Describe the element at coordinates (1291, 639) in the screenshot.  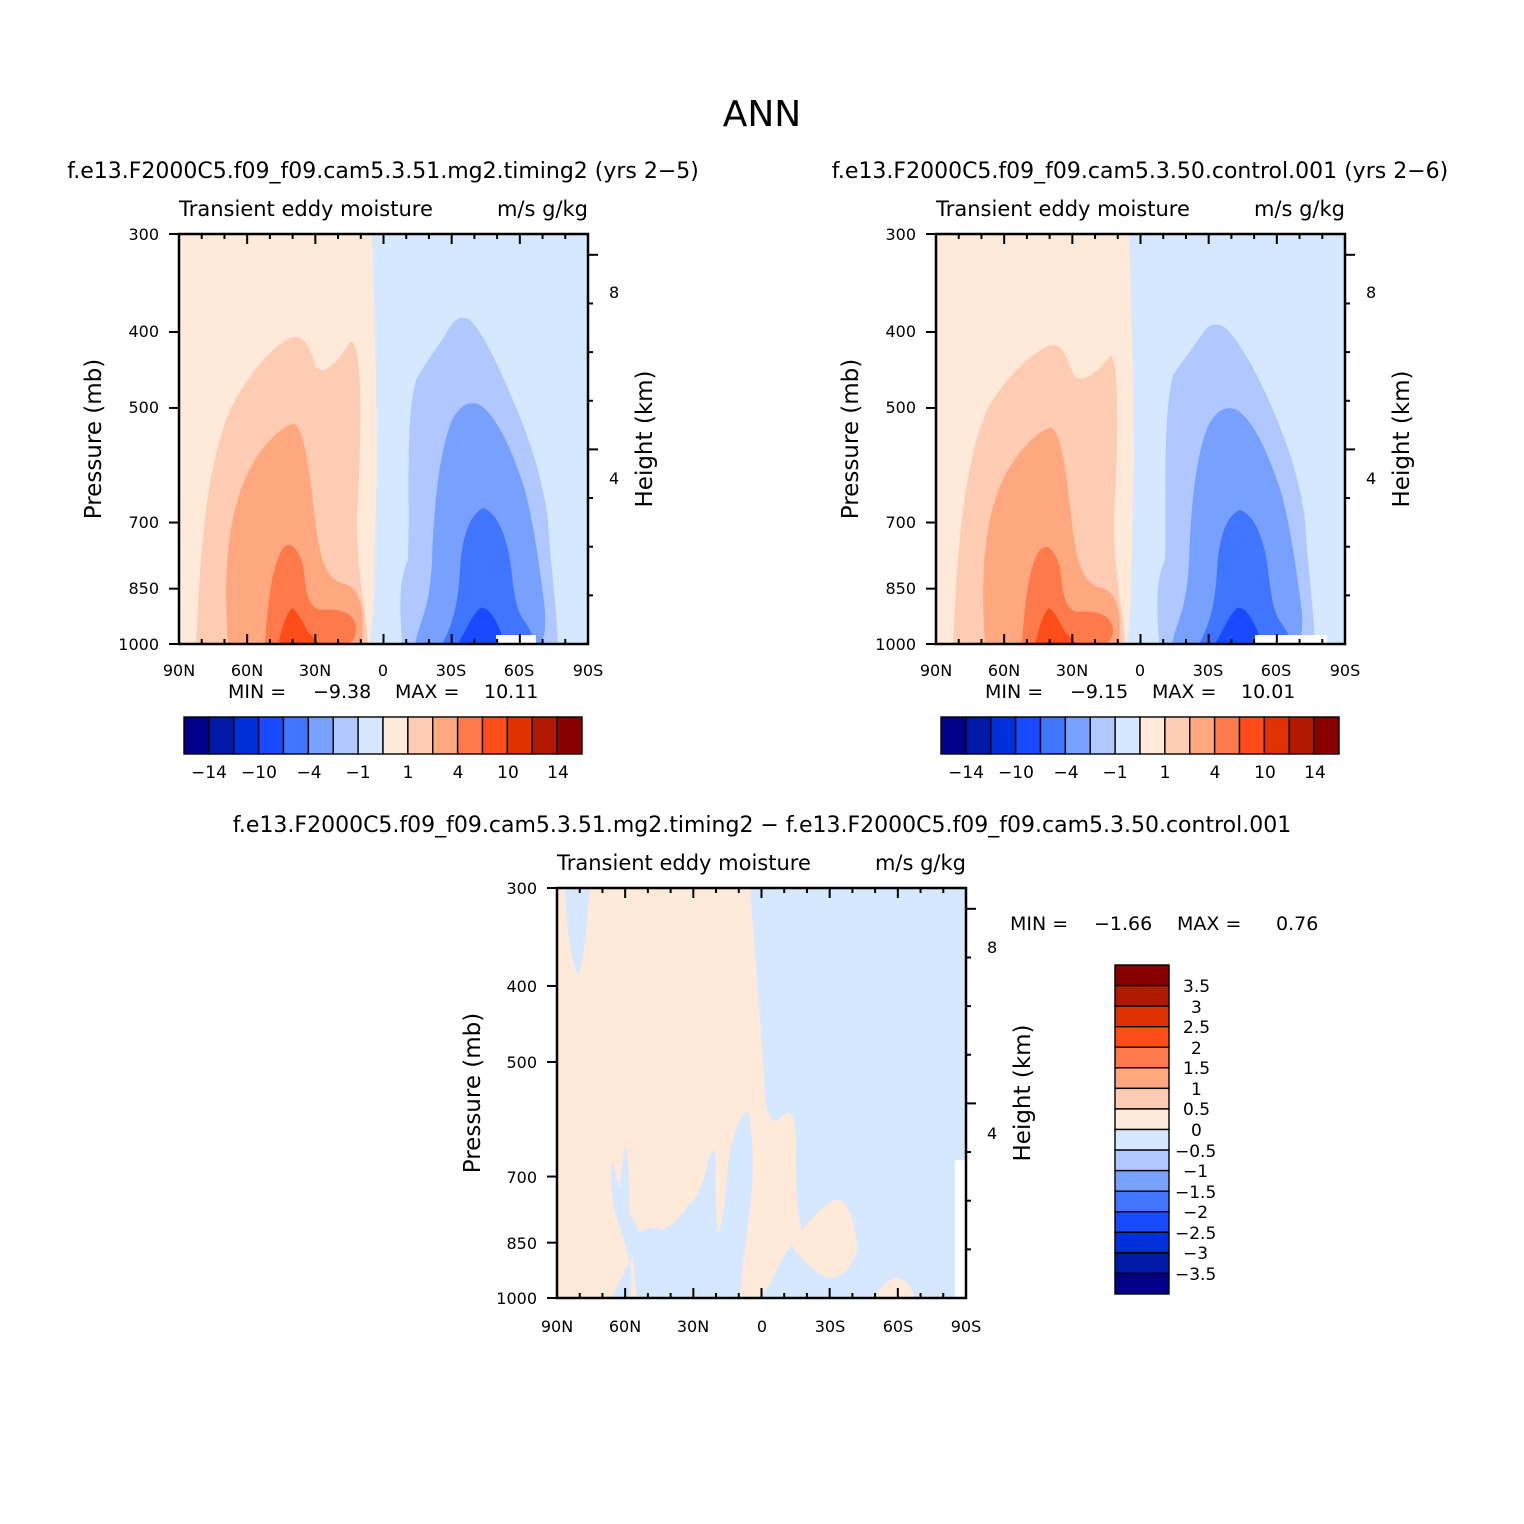
I see `panel-2-missing-data` at that location.